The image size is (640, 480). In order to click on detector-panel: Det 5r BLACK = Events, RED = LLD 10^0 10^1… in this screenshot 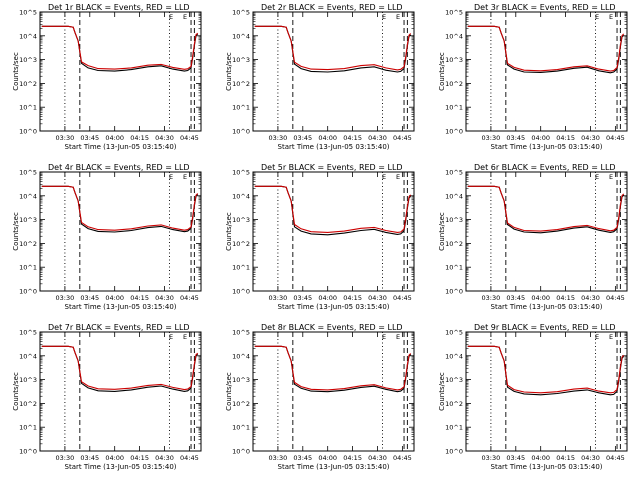, I will do `click(320, 237)`.